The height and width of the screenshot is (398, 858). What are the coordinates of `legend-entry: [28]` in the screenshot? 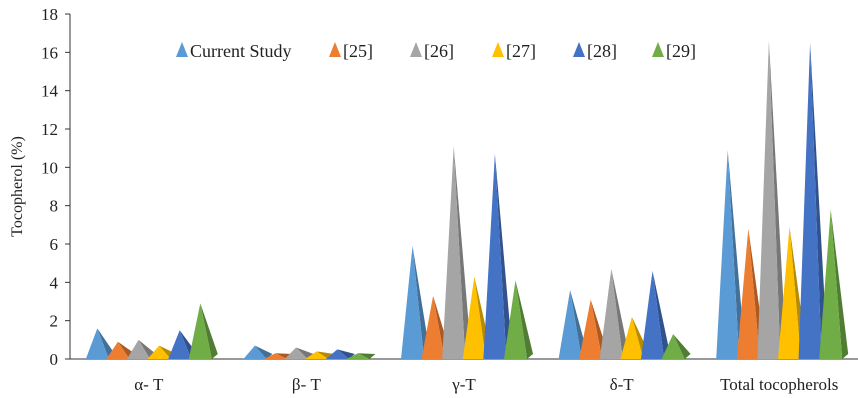 It's located at (595, 51).